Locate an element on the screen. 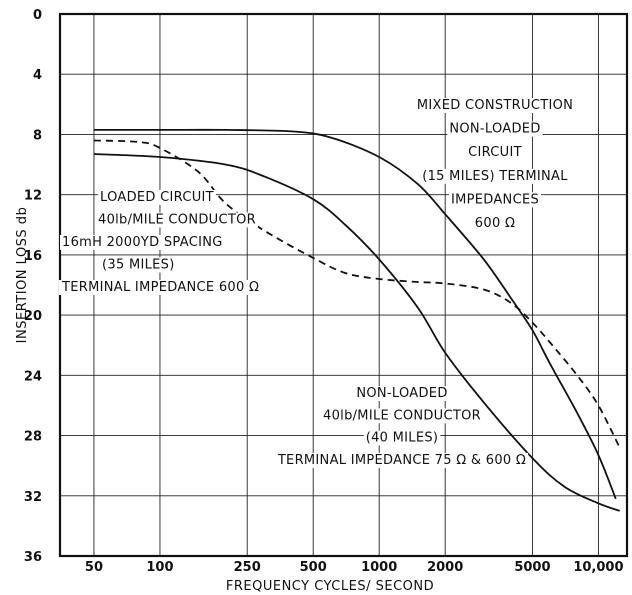 The image size is (632, 595). y-tick-label: 32 is located at coordinates (33, 497).